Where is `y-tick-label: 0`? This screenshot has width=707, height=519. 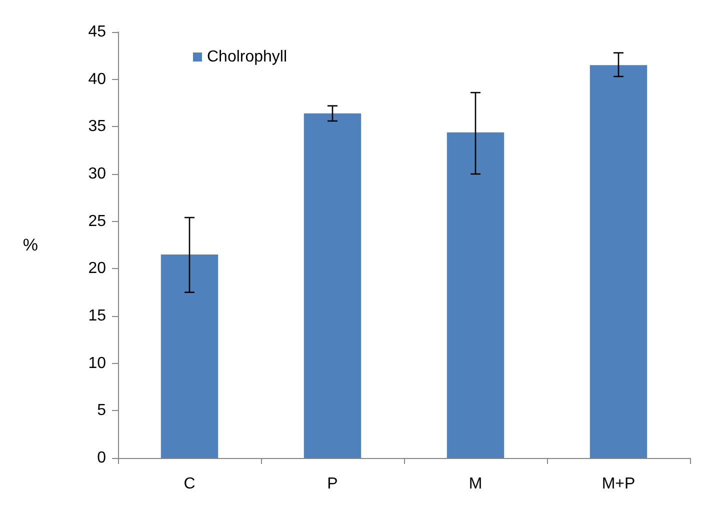 y-tick-label: 0 is located at coordinates (101, 458).